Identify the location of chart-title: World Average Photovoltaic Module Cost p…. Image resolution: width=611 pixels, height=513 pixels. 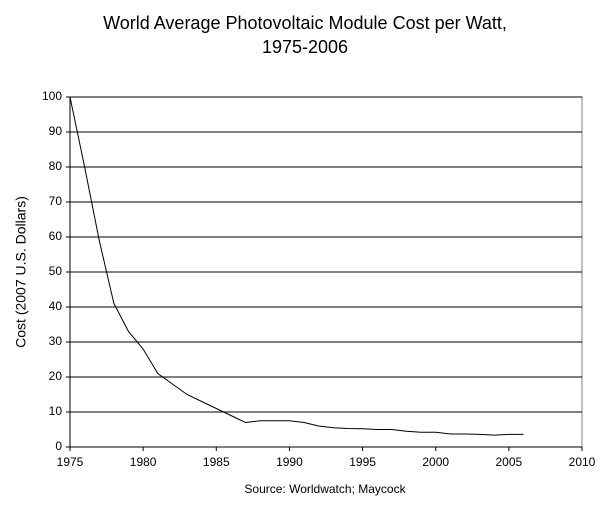
(305, 23).